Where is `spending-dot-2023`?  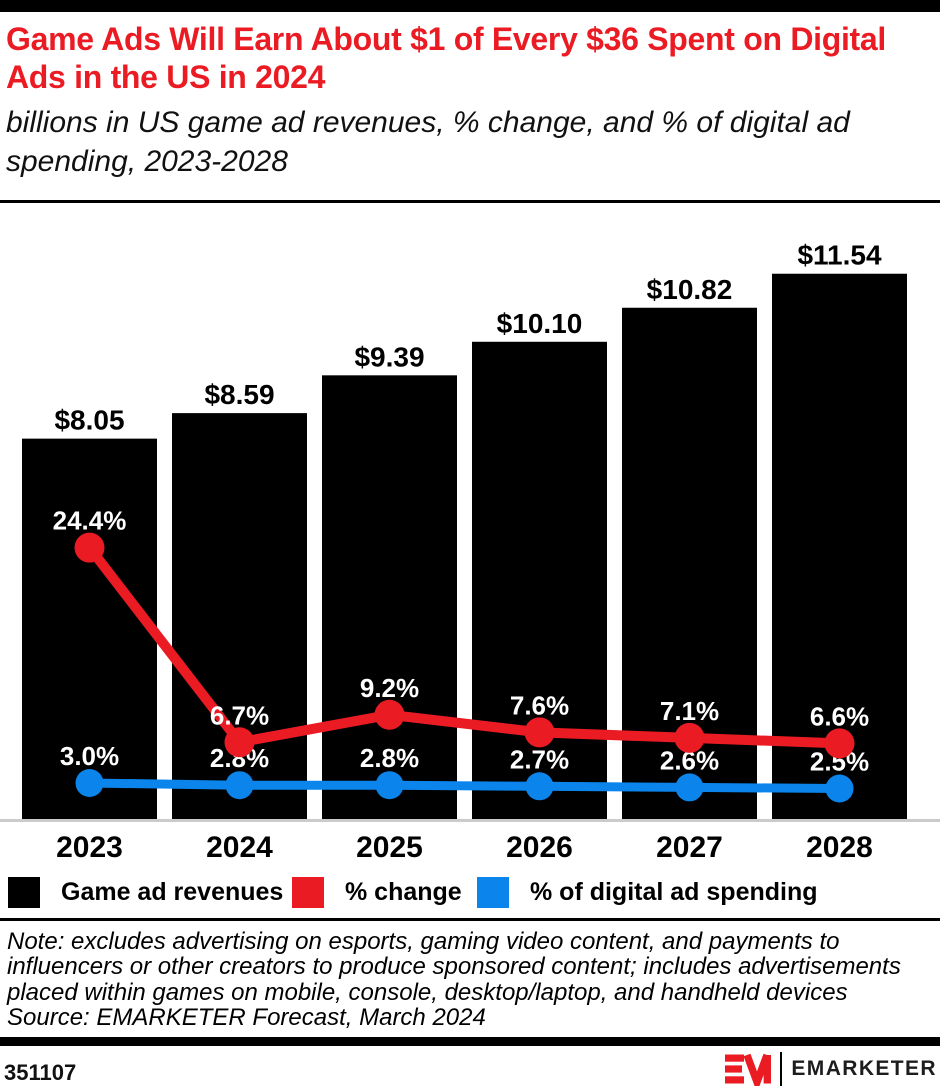
spending-dot-2023 is located at coordinates (89, 783).